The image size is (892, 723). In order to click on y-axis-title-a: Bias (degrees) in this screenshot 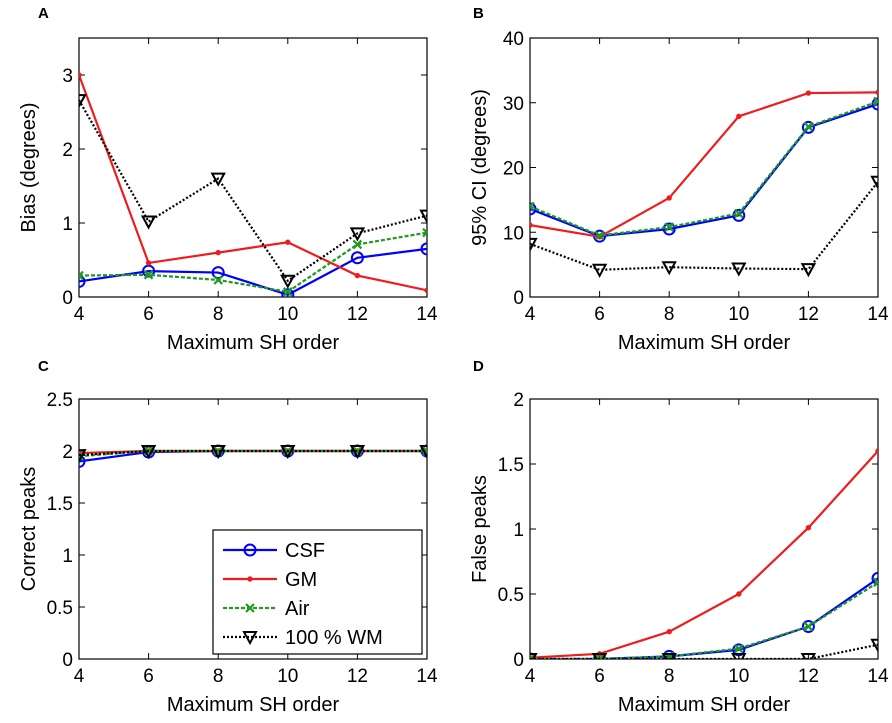, I will do `click(29, 167)`.